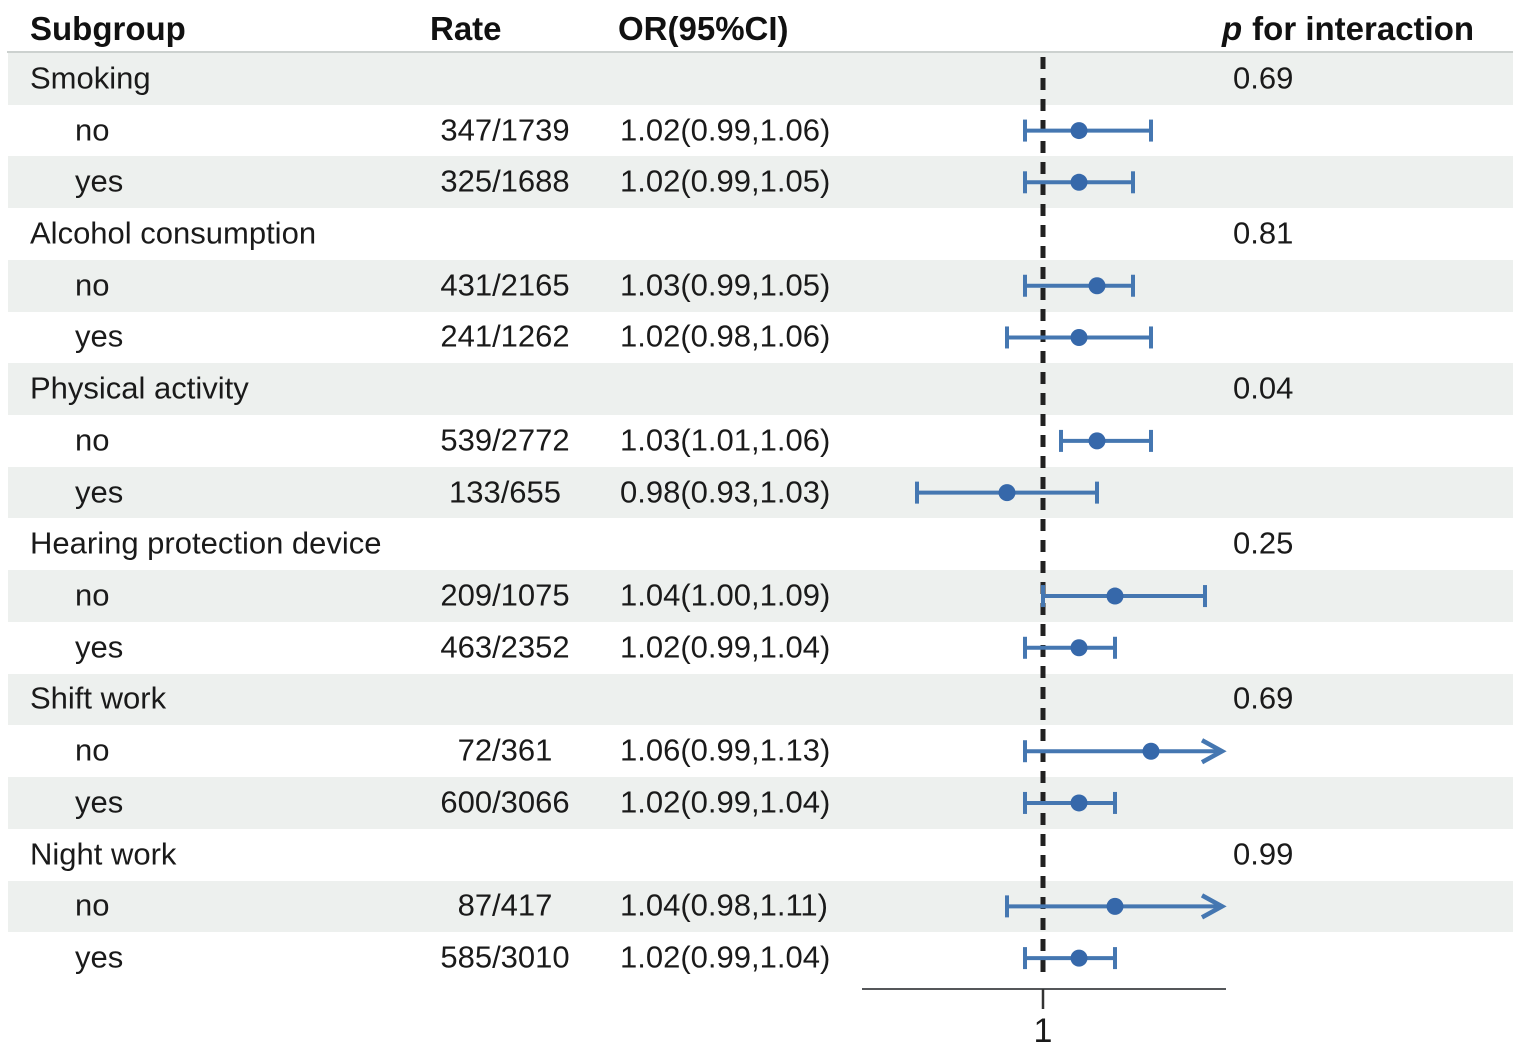  I want to click on rate-value: 325/1688, so click(505, 181).